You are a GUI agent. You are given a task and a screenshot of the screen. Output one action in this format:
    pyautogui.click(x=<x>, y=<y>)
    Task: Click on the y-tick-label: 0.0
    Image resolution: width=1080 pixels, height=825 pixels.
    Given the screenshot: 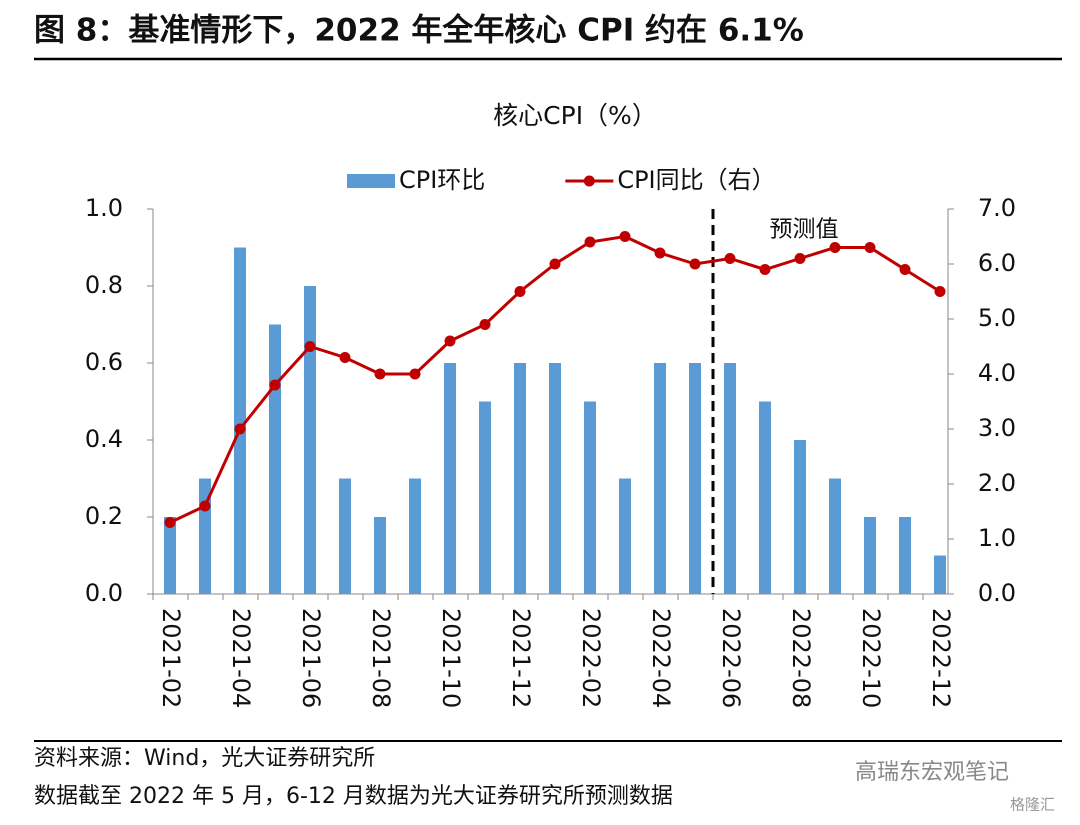 What is the action you would take?
    pyautogui.click(x=104, y=593)
    